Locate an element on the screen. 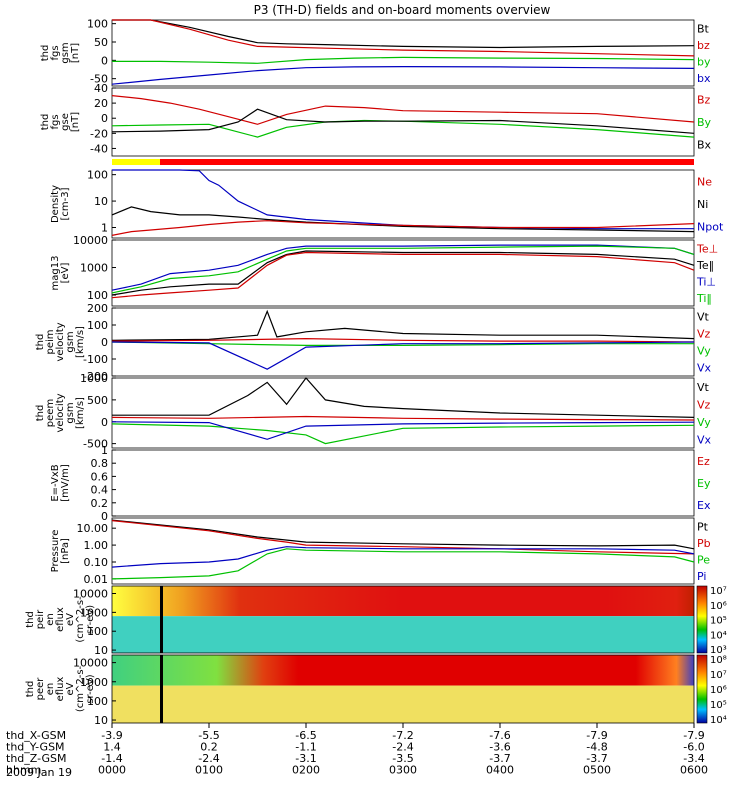 The width and height of the screenshot is (750, 800). x-tick-label: -3.6 is located at coordinates (499, 747).